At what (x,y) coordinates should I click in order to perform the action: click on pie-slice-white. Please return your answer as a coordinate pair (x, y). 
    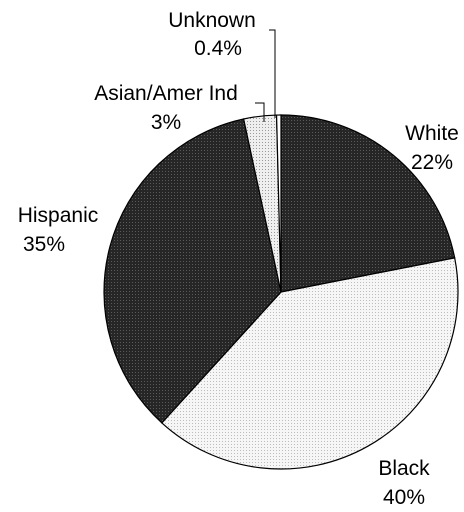
    Looking at the image, I should click on (368, 203).